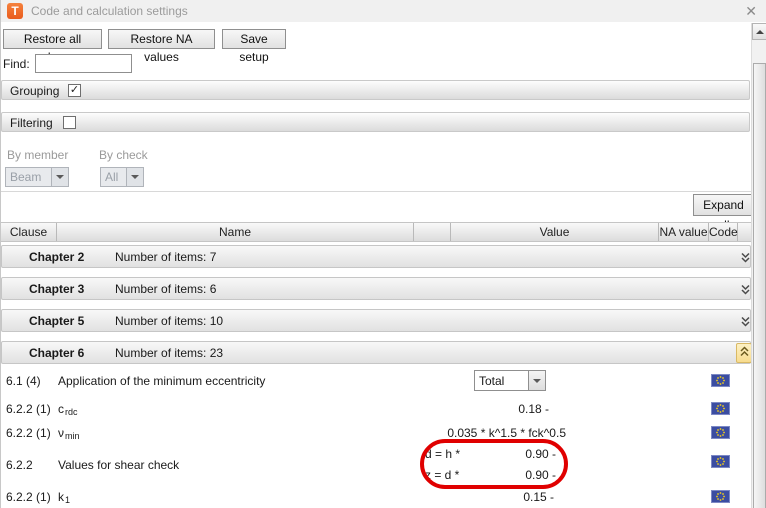 The width and height of the screenshot is (766, 508). Describe the element at coordinates (684, 232) in the screenshot. I see `column-header-na-value: NA value` at that location.